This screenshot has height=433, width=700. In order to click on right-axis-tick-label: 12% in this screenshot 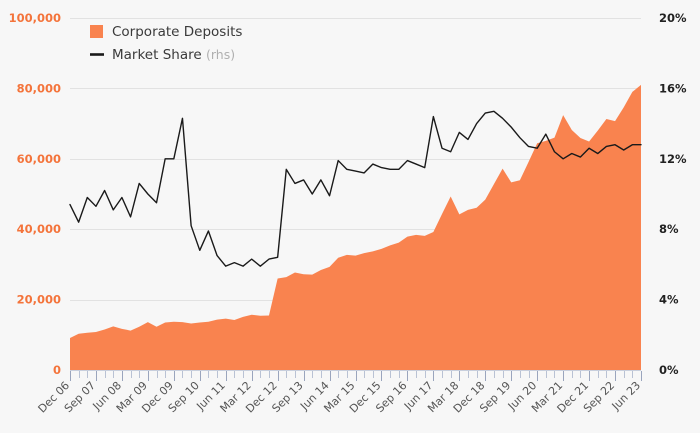, I will do `click(673, 159)`.